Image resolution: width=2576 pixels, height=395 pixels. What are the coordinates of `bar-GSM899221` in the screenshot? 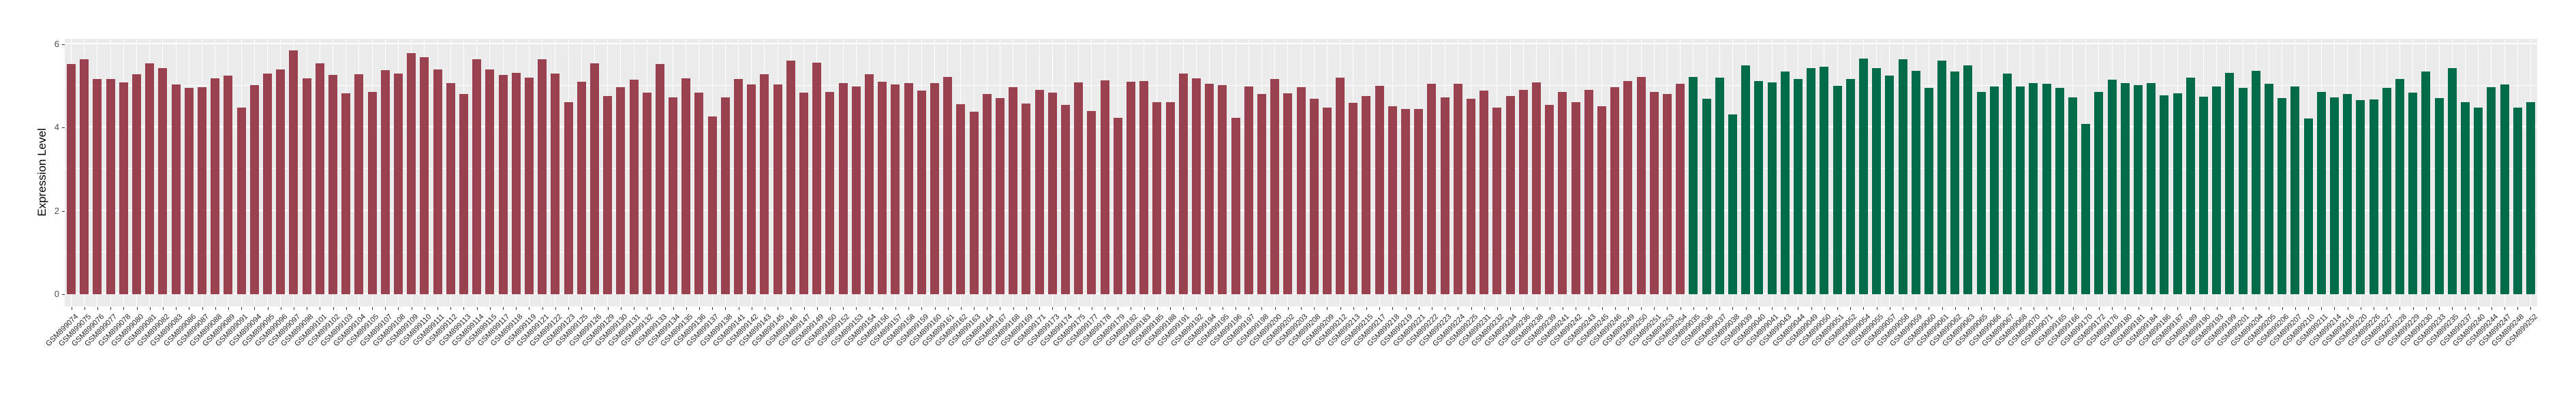 It's located at (1419, 201).